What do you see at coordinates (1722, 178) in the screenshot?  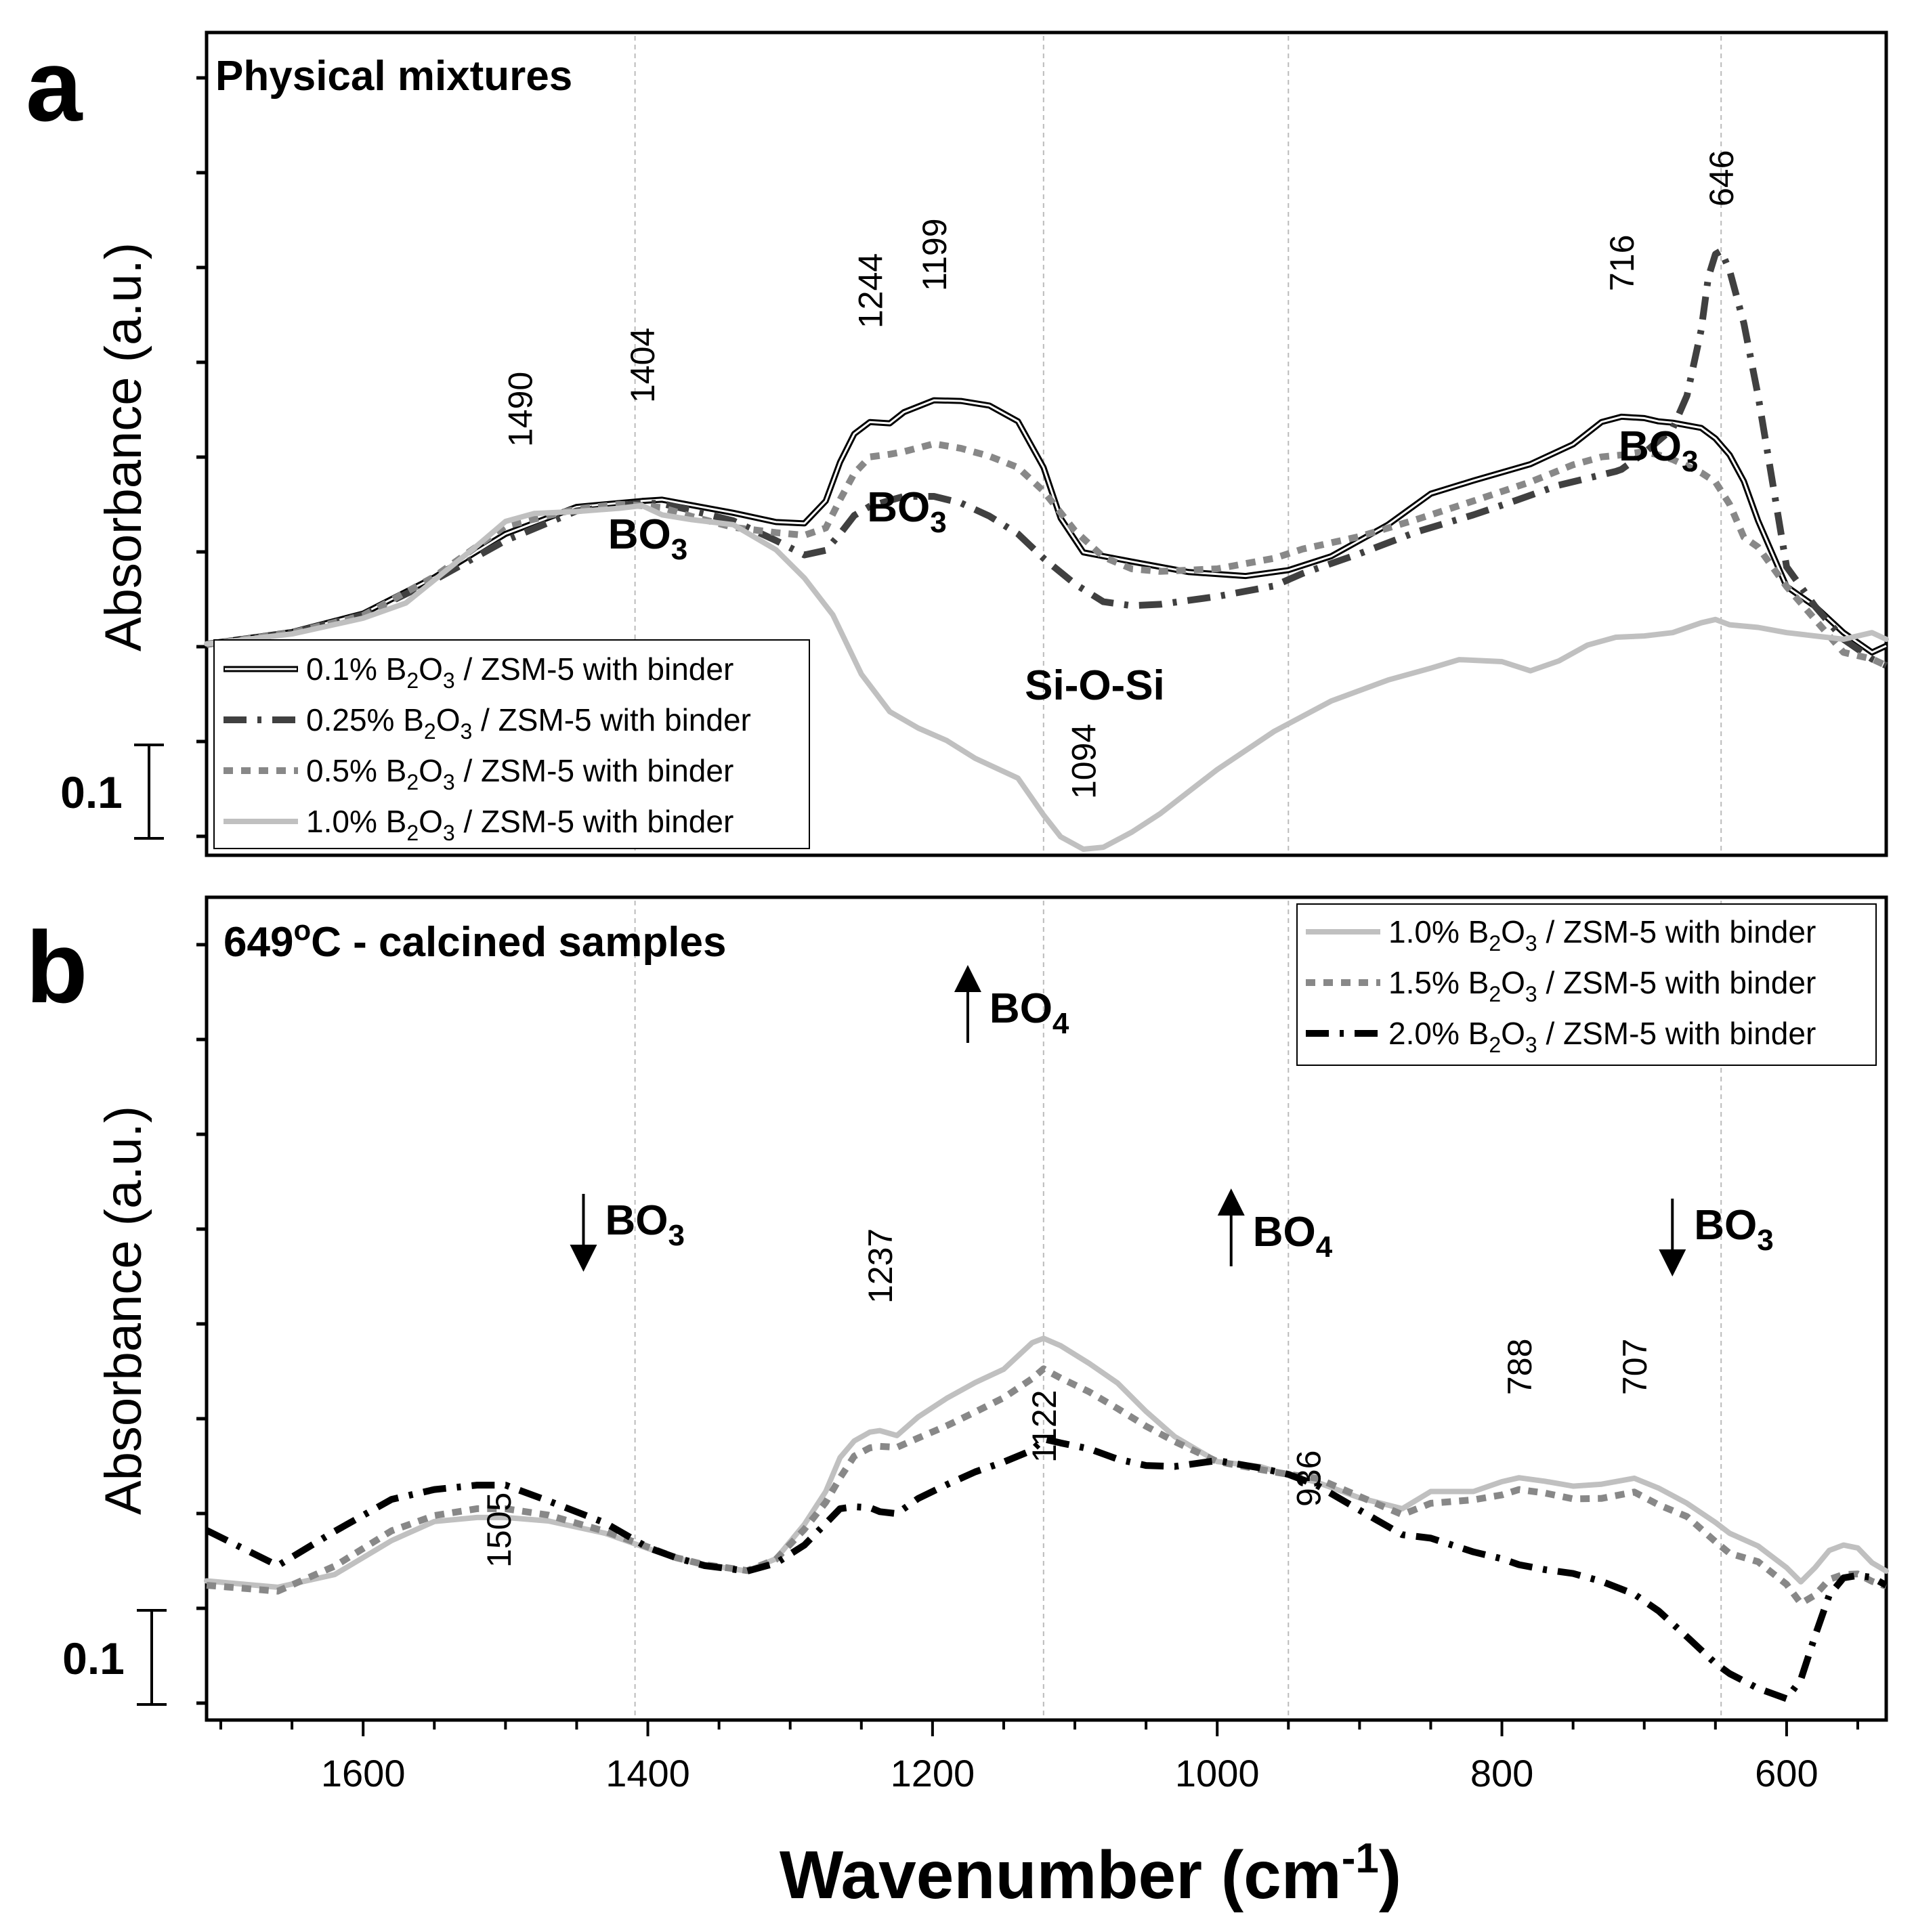 I see `peak-label-646: 646` at bounding box center [1722, 178].